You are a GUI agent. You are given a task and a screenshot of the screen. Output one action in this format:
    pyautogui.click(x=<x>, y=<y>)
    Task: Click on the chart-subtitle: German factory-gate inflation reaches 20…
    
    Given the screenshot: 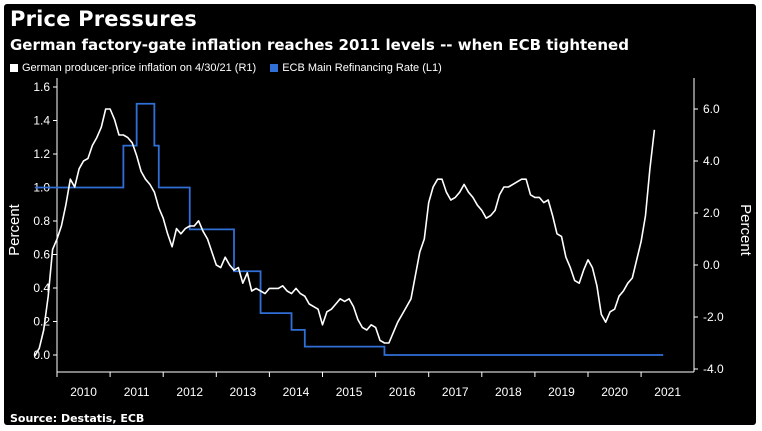 What is the action you would take?
    pyautogui.click(x=319, y=45)
    